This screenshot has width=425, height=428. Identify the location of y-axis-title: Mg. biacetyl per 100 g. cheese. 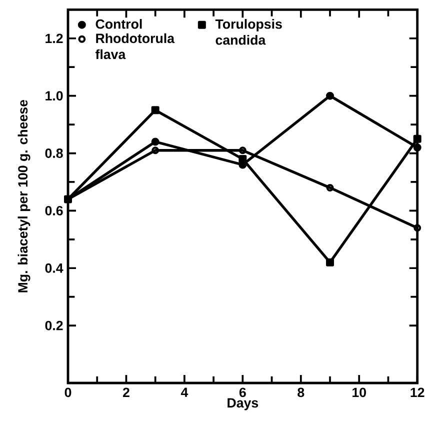
(24, 196).